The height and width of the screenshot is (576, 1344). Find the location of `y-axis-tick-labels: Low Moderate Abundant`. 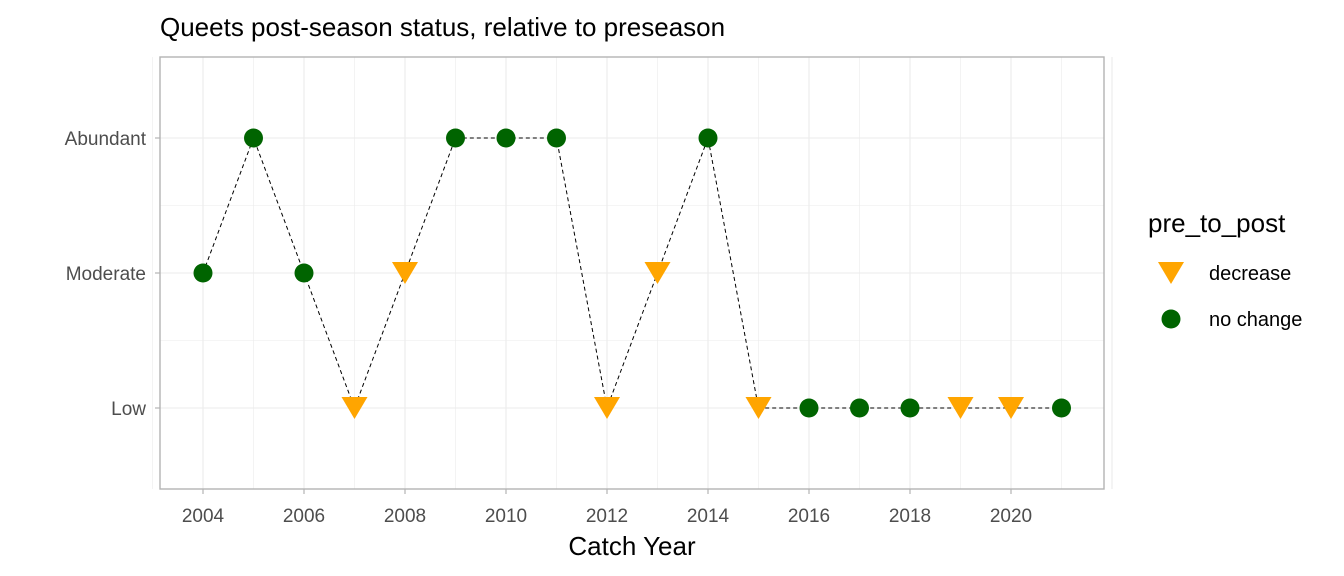

y-axis-tick-labels: Low Moderate Abundant is located at coordinates (106, 274).